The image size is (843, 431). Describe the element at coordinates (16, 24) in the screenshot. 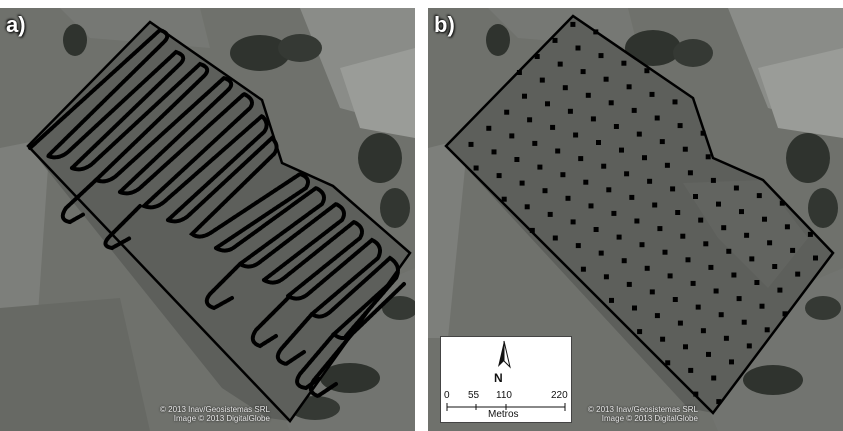

I see `panel-label-a: a)` at that location.